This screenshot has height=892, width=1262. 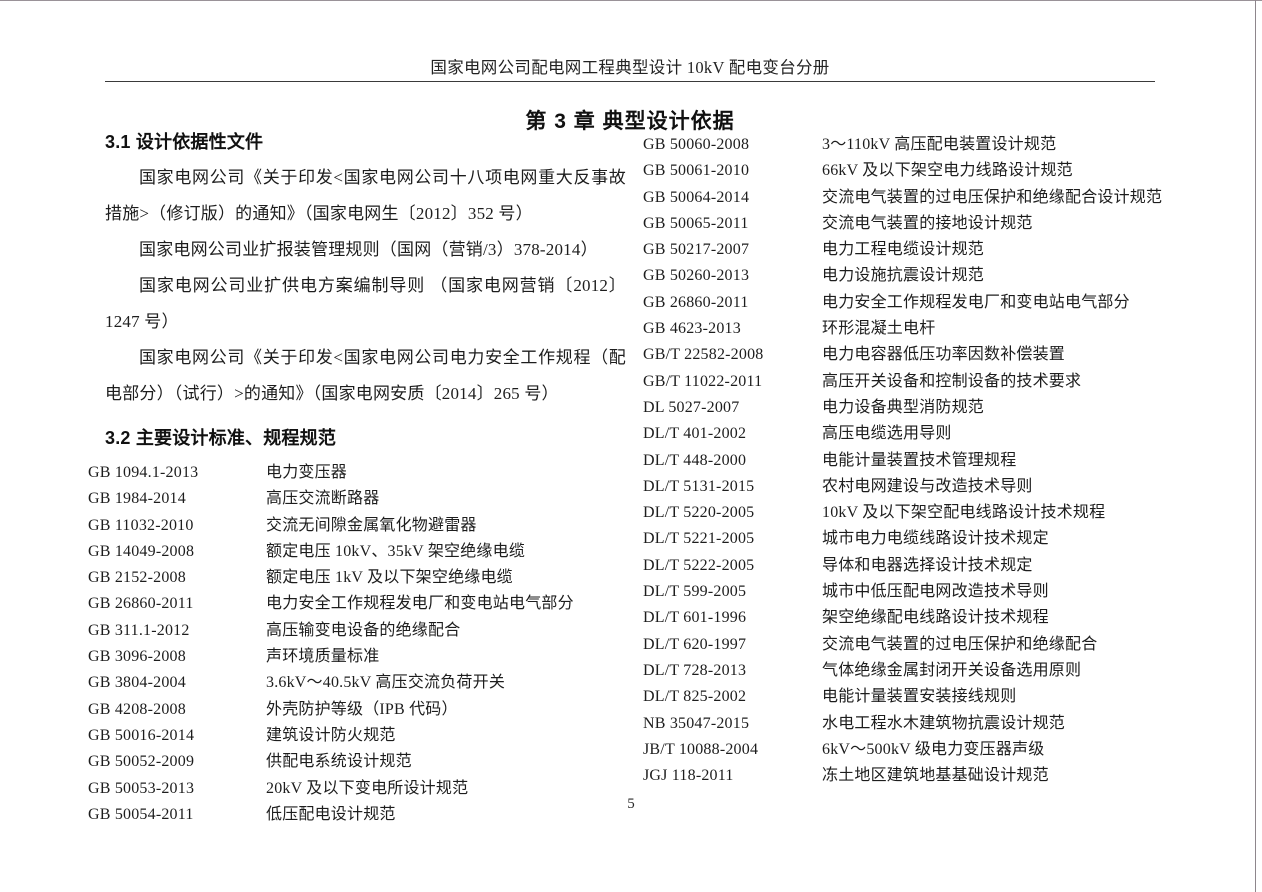 I want to click on standard-code: GB 11032-2010, so click(x=141, y=525).